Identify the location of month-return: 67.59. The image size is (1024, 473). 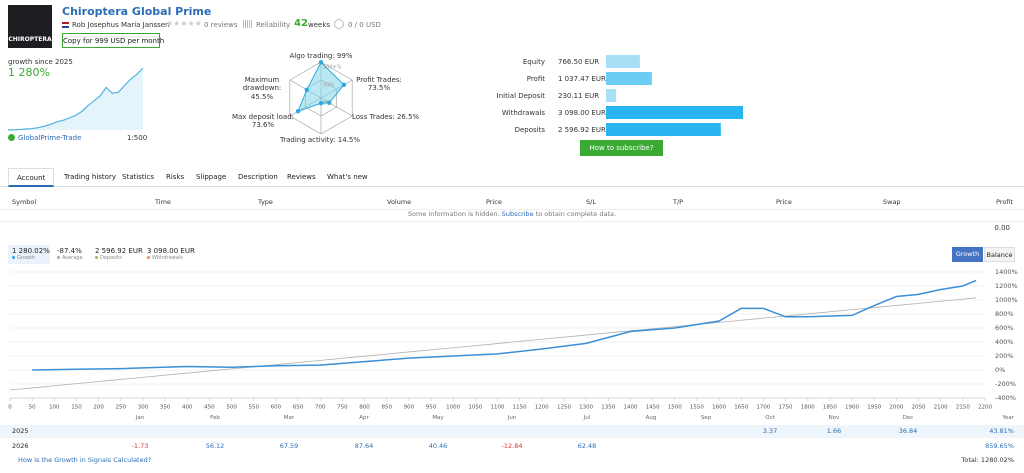
(289, 446).